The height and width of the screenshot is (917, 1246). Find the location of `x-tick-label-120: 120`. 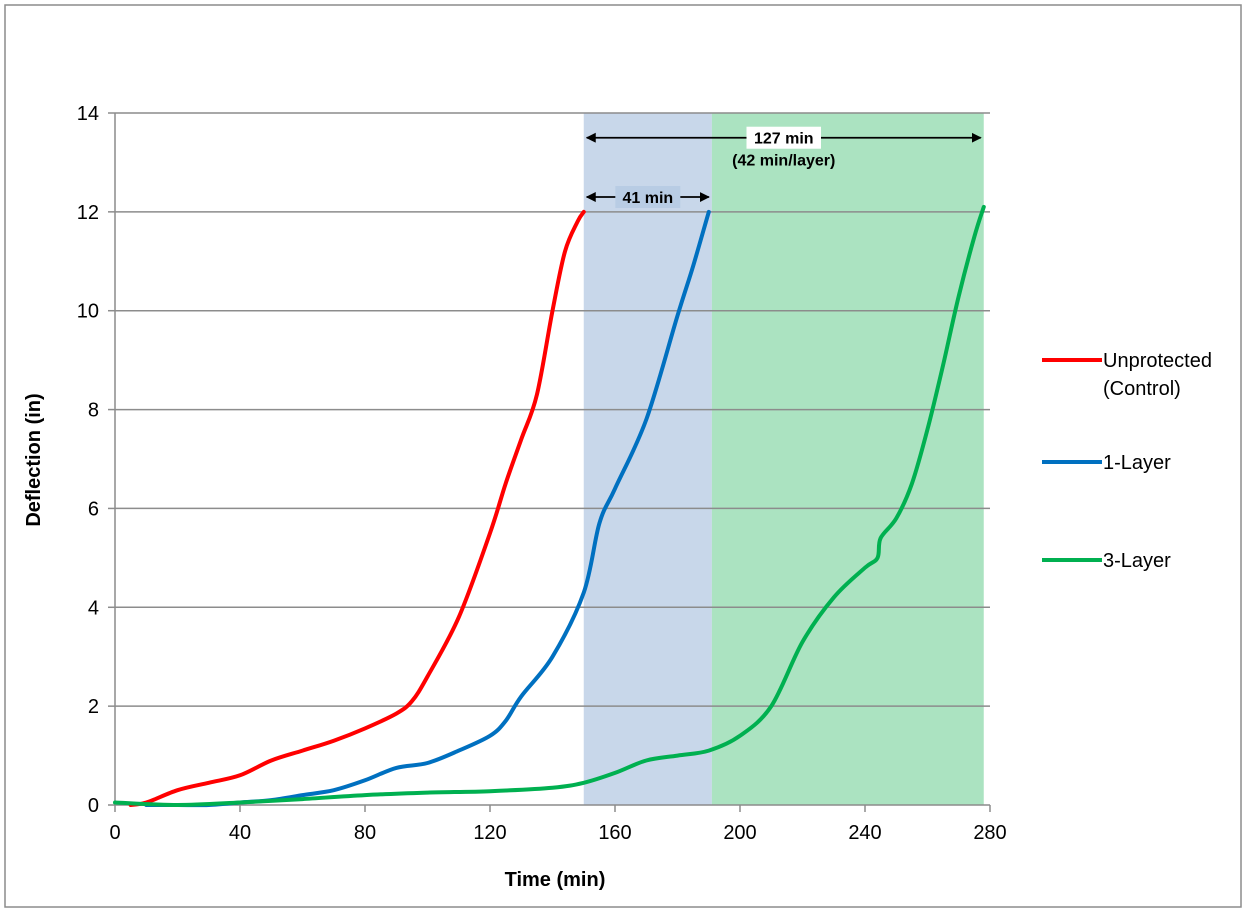

x-tick-label-120: 120 is located at coordinates (489, 833).